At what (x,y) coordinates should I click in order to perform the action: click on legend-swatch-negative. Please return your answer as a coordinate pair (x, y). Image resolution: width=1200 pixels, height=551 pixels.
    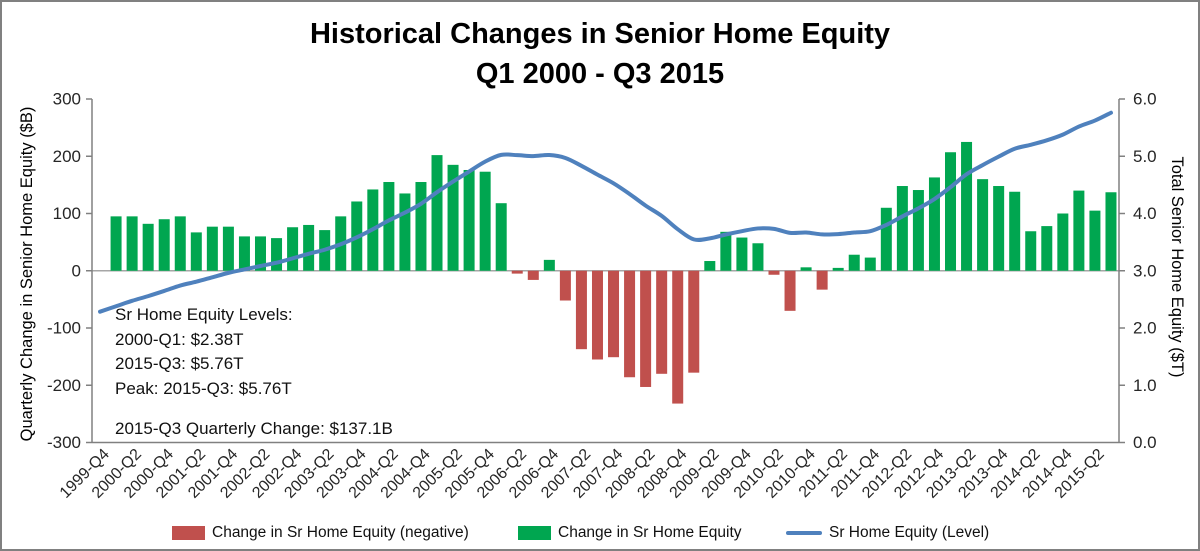
    Looking at the image, I should click on (188, 533).